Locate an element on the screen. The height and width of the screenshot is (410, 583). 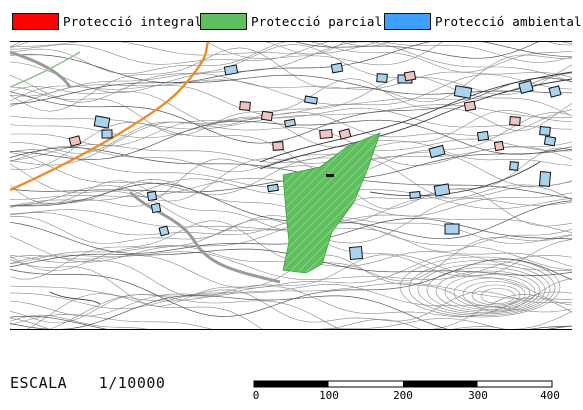
legend-item-ambiental: Protecció ambiental is located at coordinates (483, 21).